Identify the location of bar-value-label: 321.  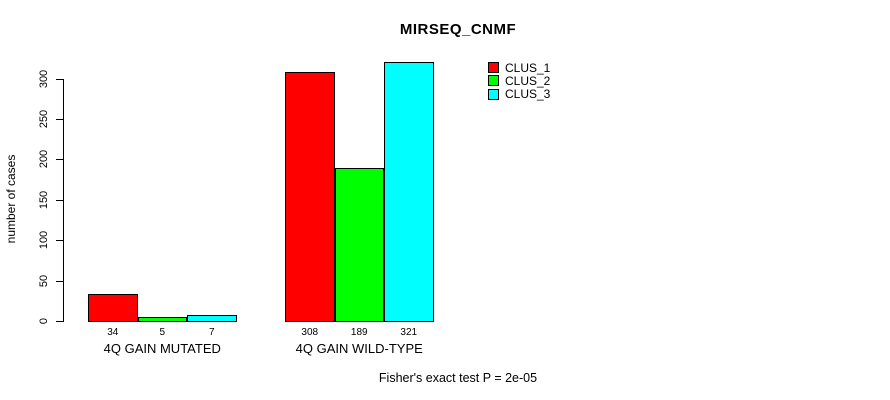
(409, 332).